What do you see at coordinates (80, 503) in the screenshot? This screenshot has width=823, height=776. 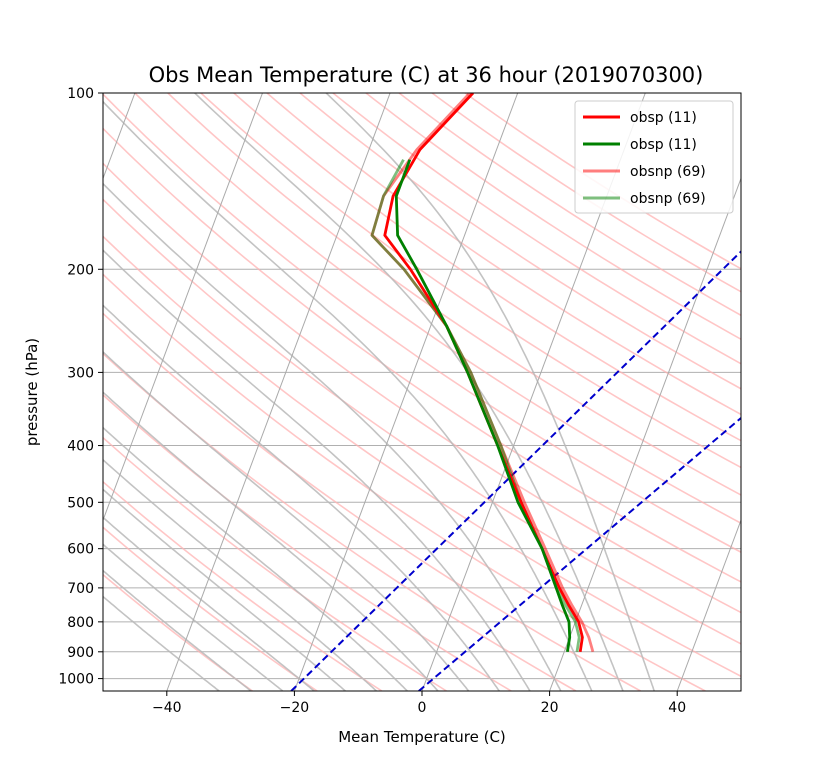 I see `y-tick-label: 500` at bounding box center [80, 503].